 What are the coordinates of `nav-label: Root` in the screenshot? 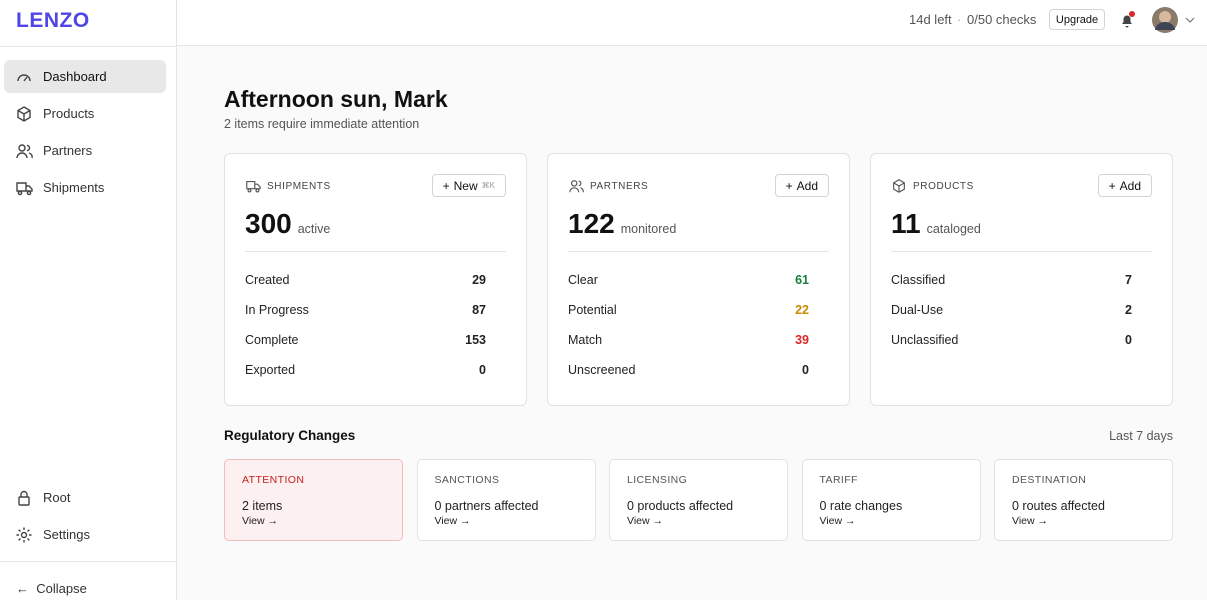 It's located at (57, 497).